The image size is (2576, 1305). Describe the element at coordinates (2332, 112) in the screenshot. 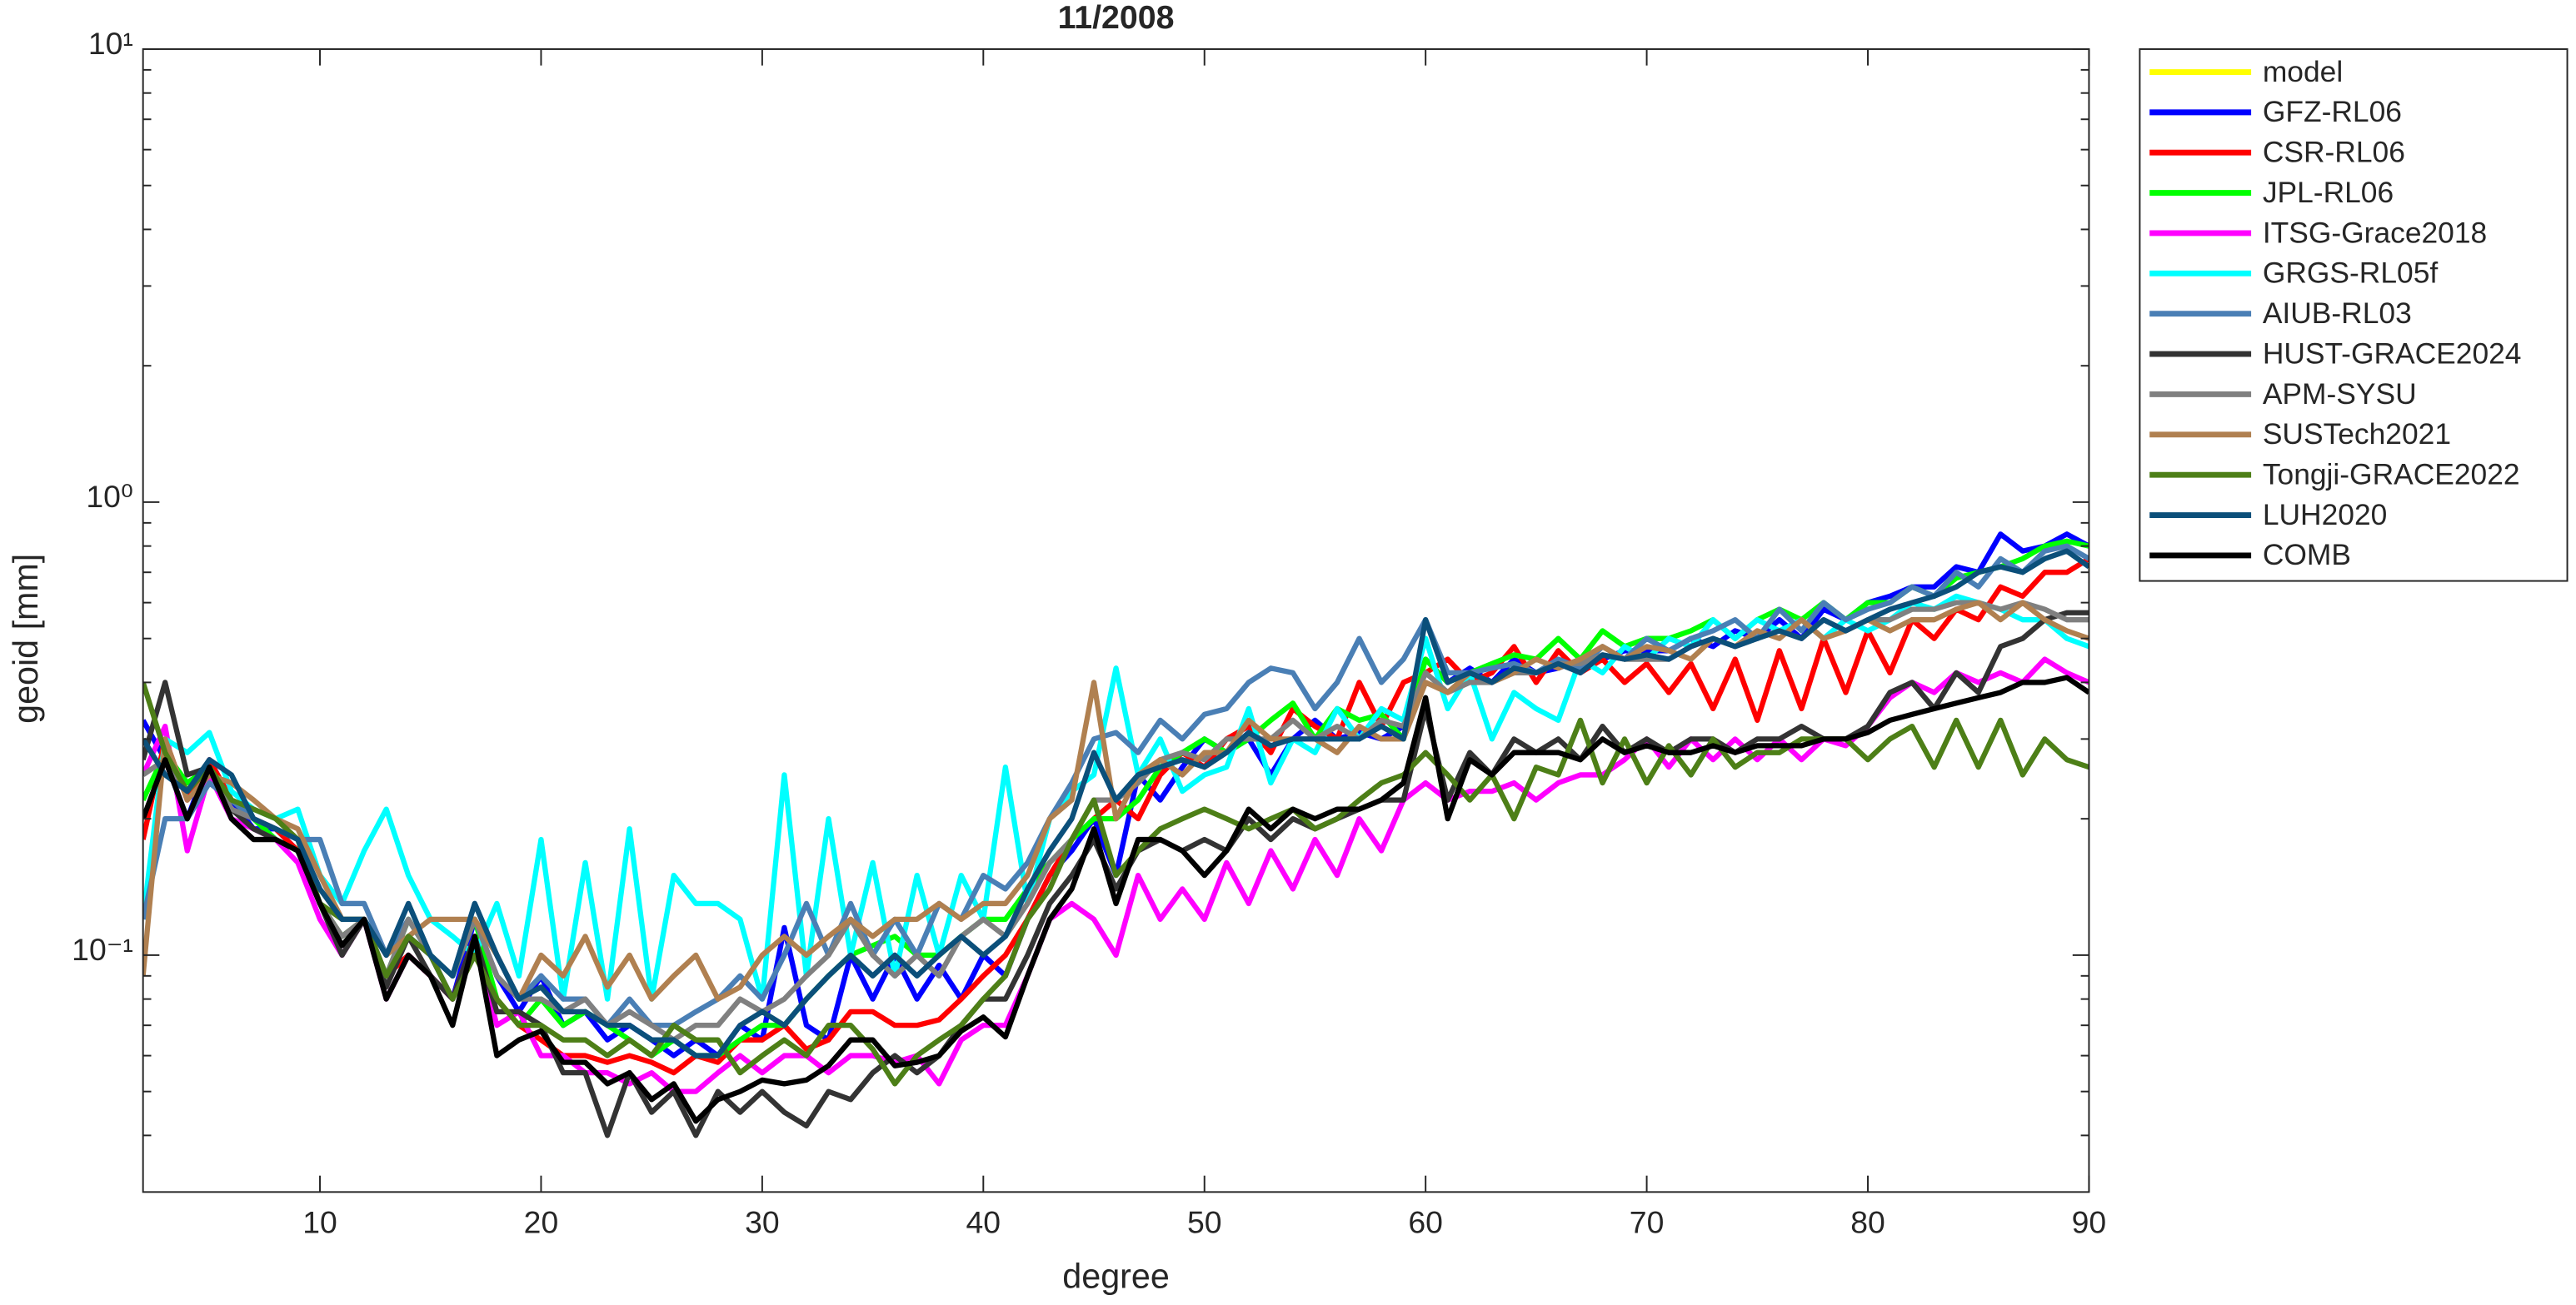

I see `legend-label: GFZ-RL06` at that location.